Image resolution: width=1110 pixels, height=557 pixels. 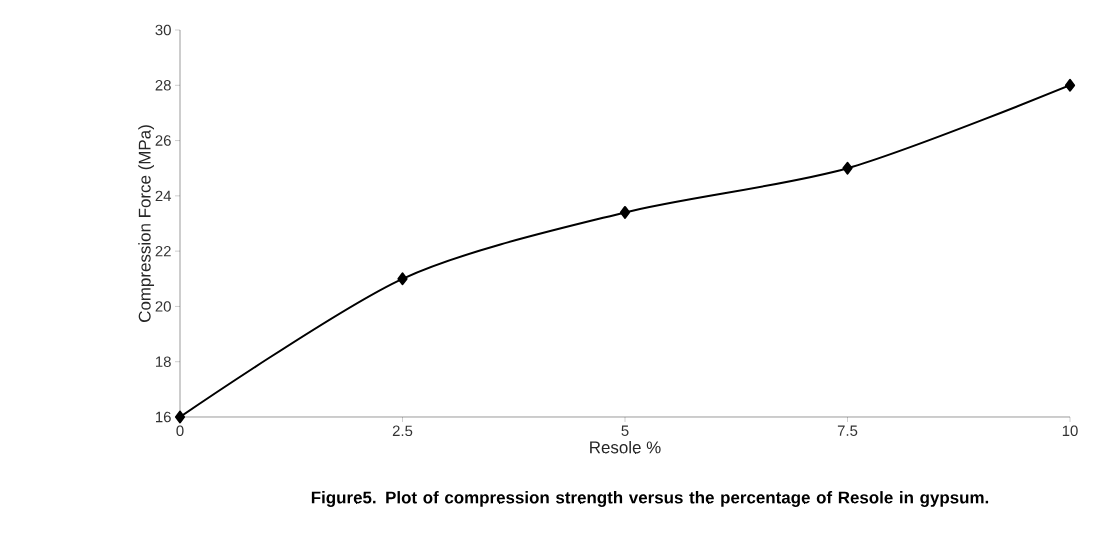 What do you see at coordinates (625, 447) in the screenshot?
I see `x-axis-title: Resole %` at bounding box center [625, 447].